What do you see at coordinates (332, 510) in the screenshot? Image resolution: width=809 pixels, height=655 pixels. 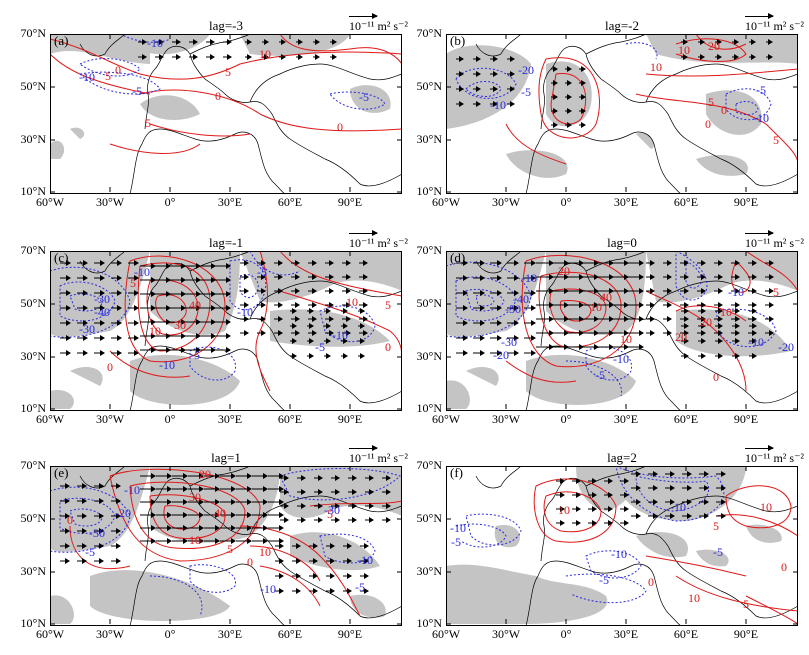 I see `contour-label-negative: -30` at bounding box center [332, 510].